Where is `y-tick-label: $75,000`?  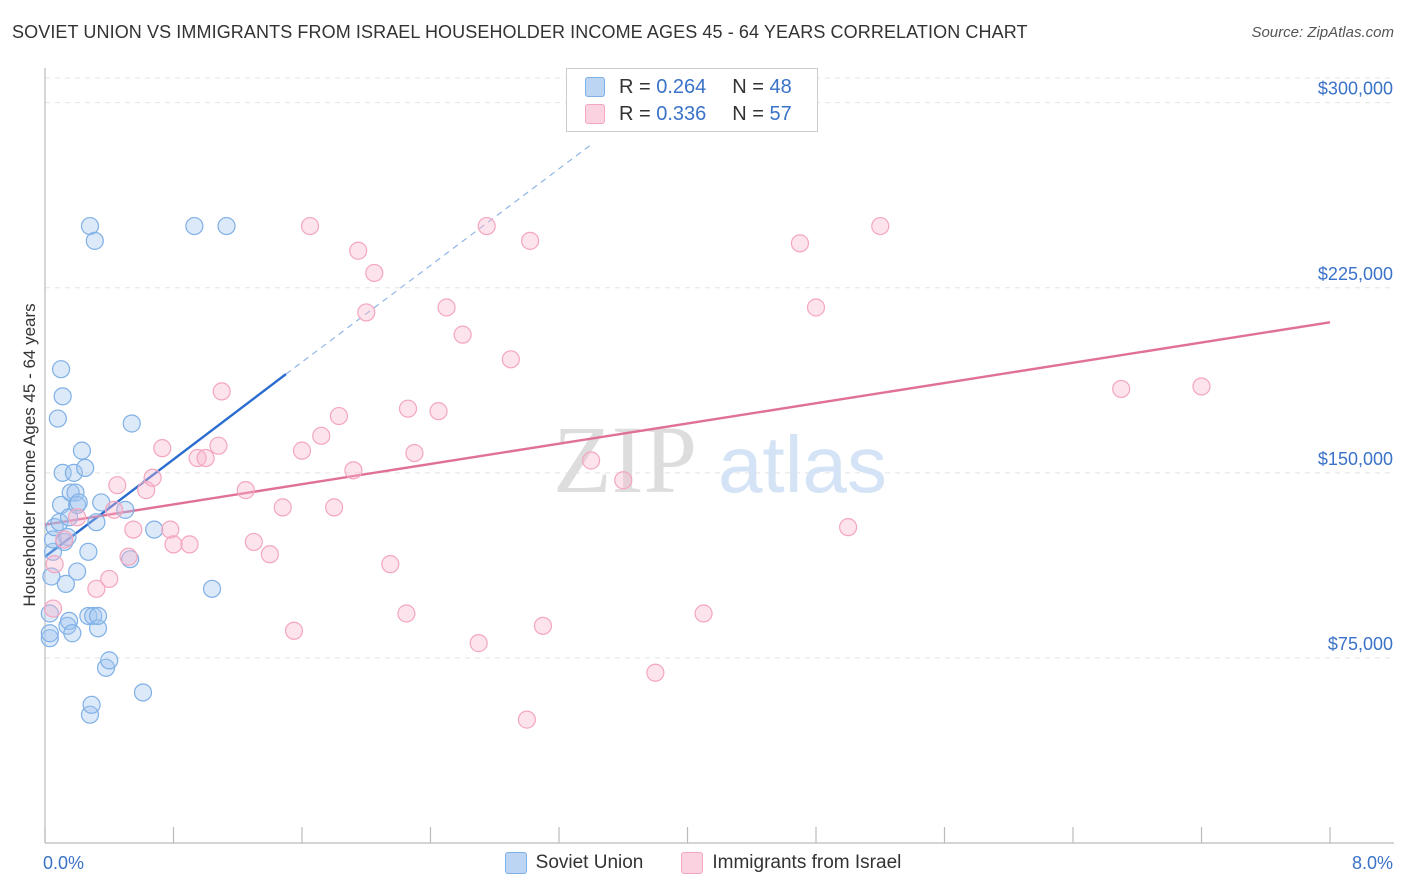 y-tick-label: $75,000 is located at coordinates (1360, 644).